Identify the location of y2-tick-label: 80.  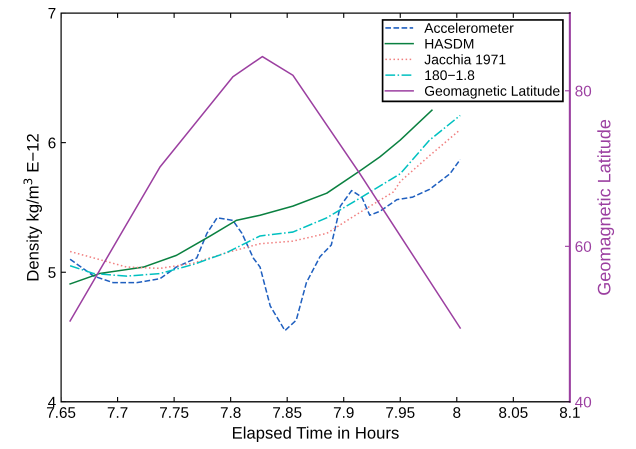
(583, 91).